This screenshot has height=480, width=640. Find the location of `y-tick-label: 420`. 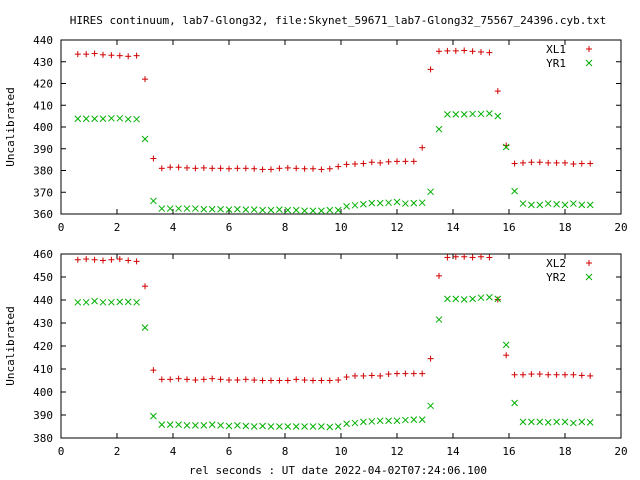

y-tick-label: 420 is located at coordinates (43, 84).